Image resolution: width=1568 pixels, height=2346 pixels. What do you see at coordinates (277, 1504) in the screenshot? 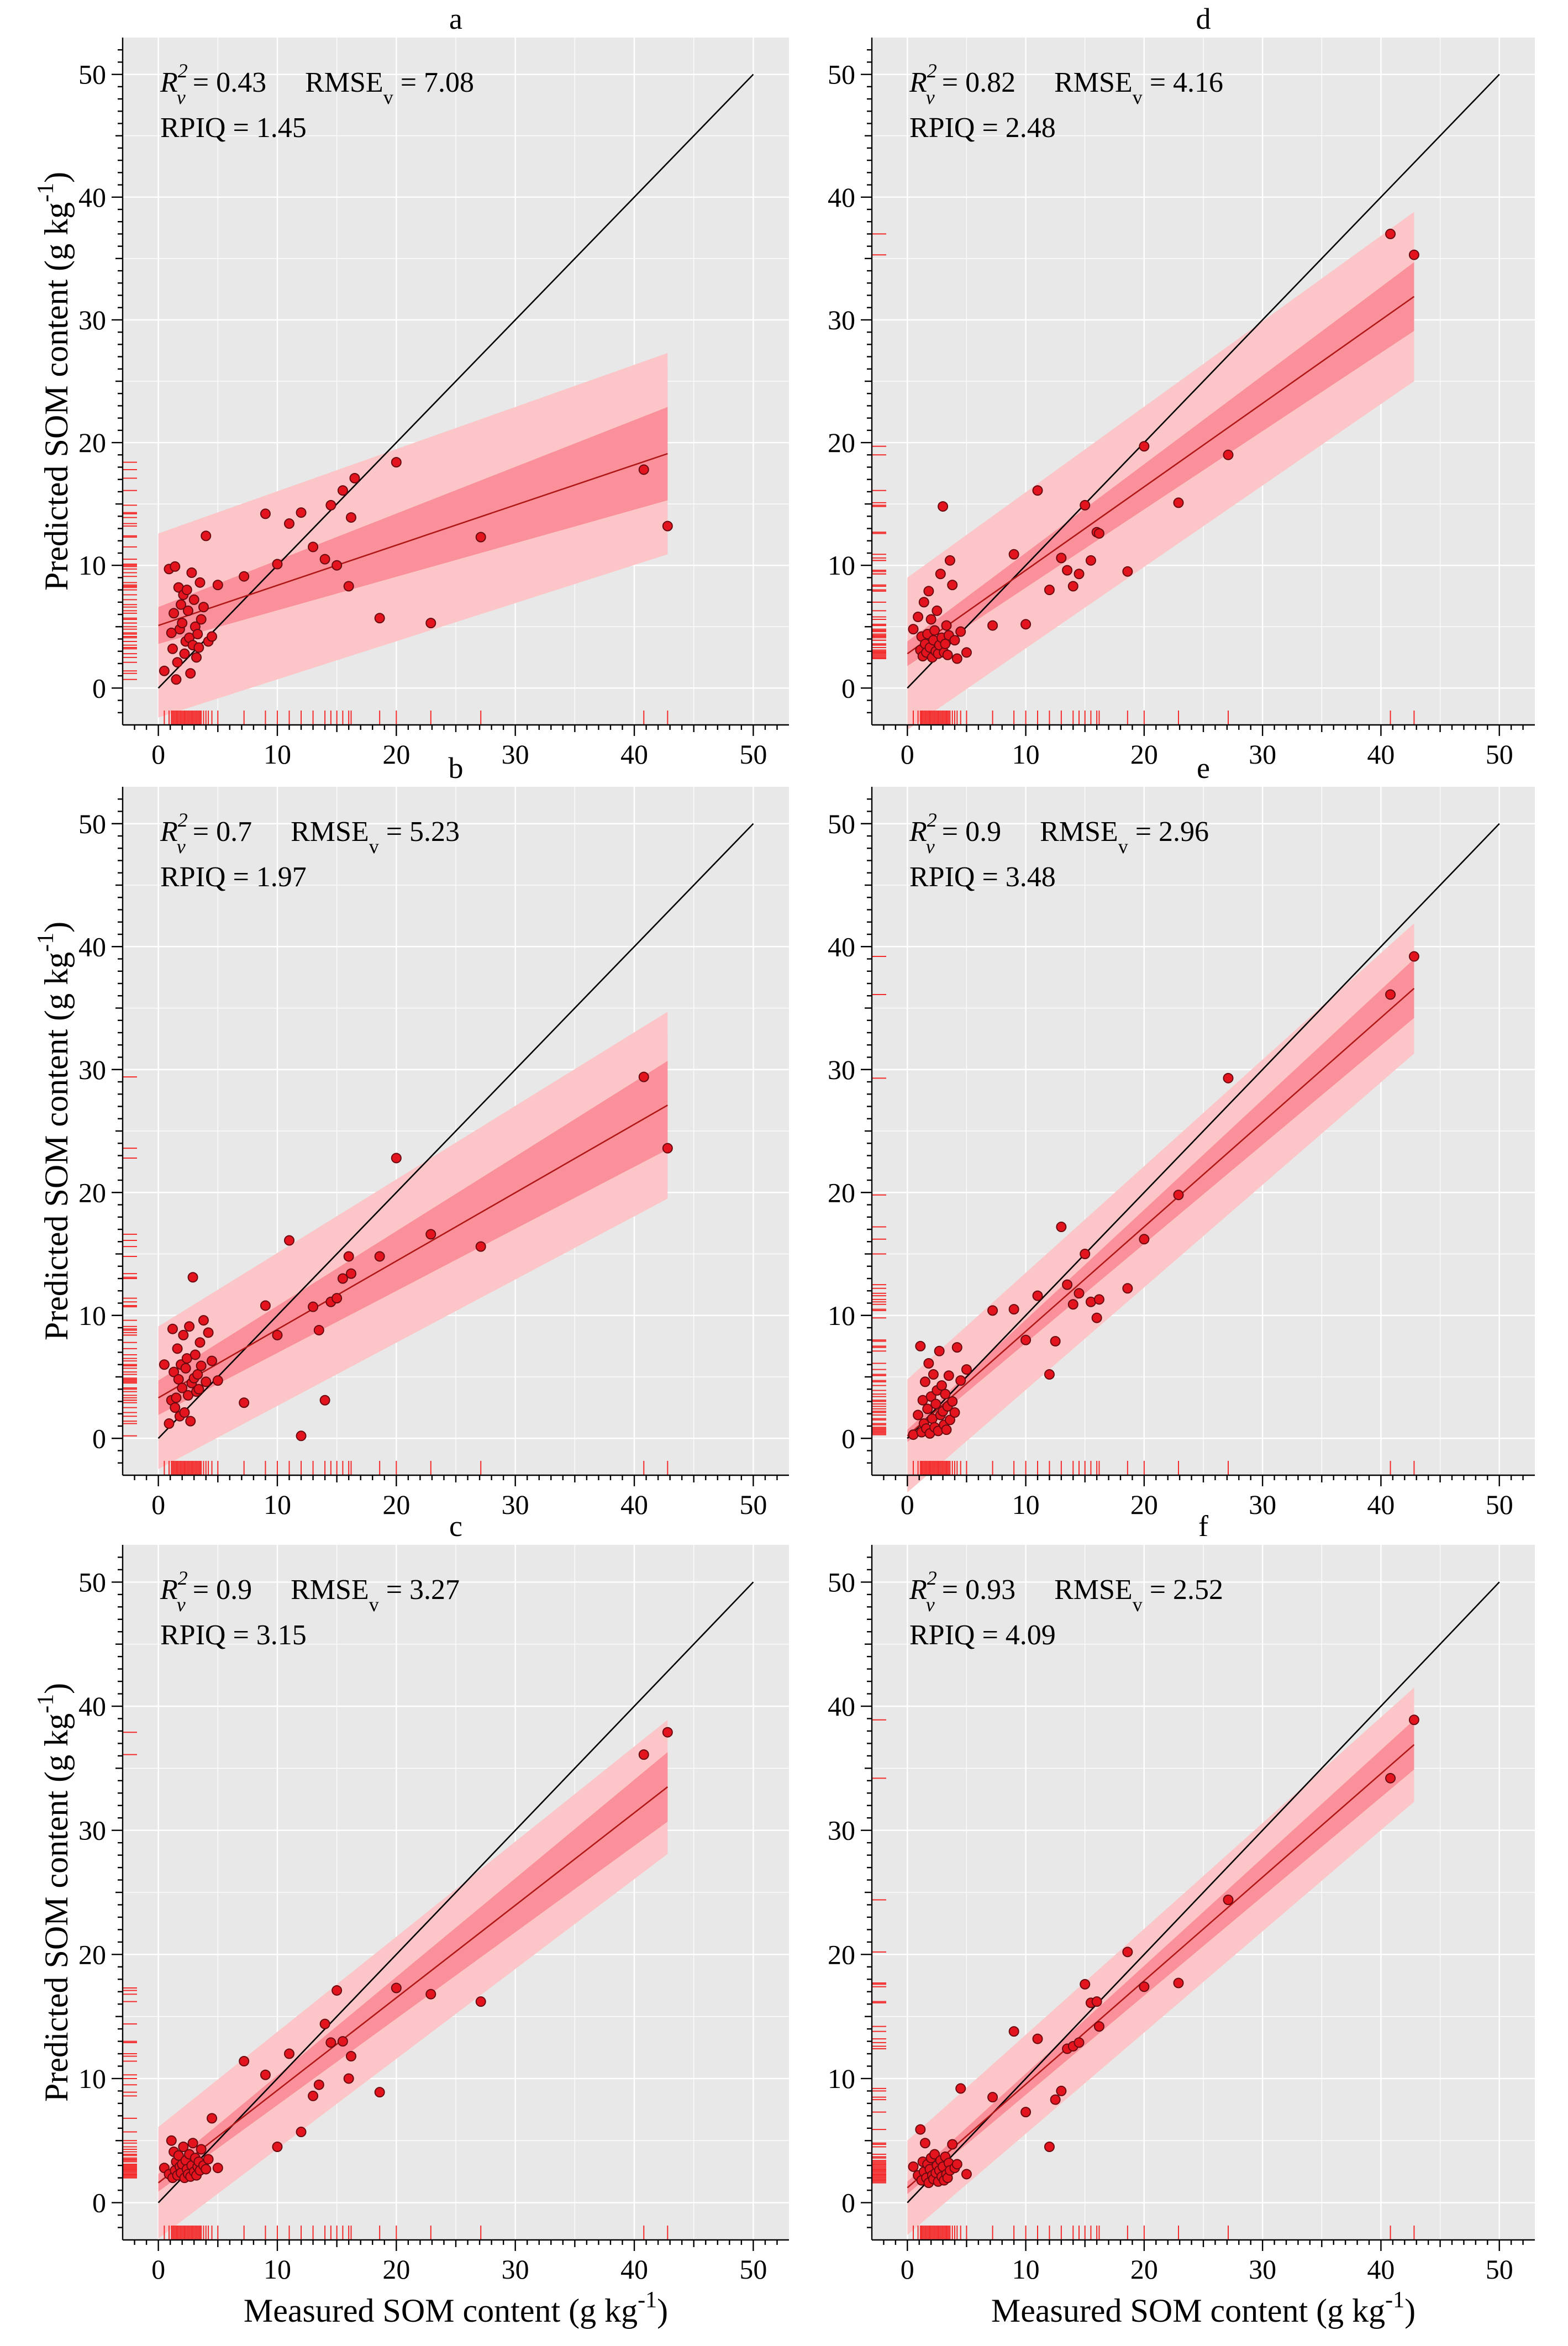
I see `x-tick-label: 10` at bounding box center [277, 1504].